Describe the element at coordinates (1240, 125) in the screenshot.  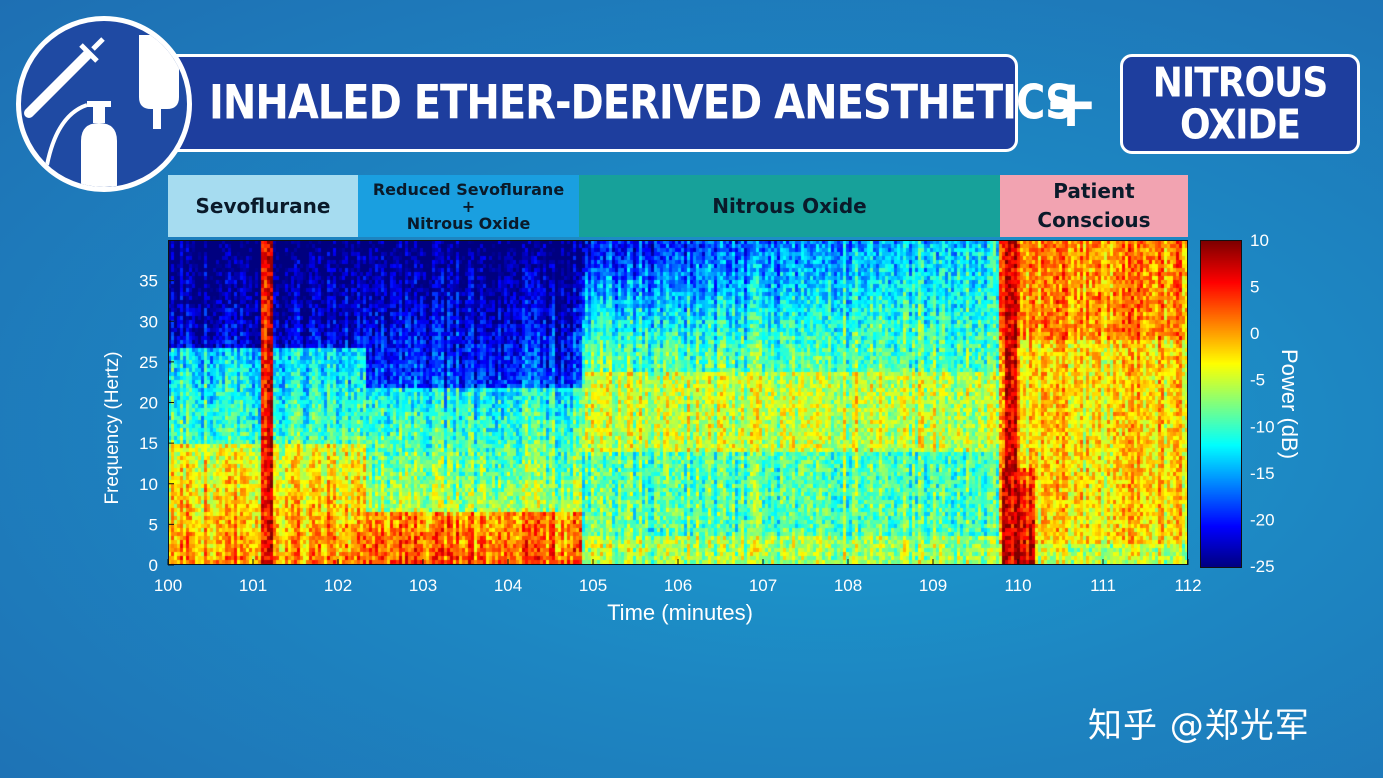
I see `nitrous-line2: OXIDE` at that location.